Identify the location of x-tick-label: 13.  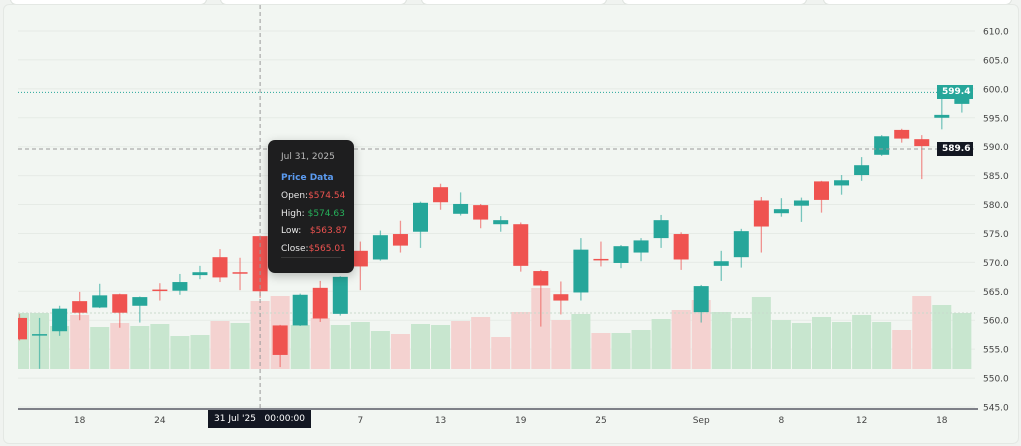
(440, 421).